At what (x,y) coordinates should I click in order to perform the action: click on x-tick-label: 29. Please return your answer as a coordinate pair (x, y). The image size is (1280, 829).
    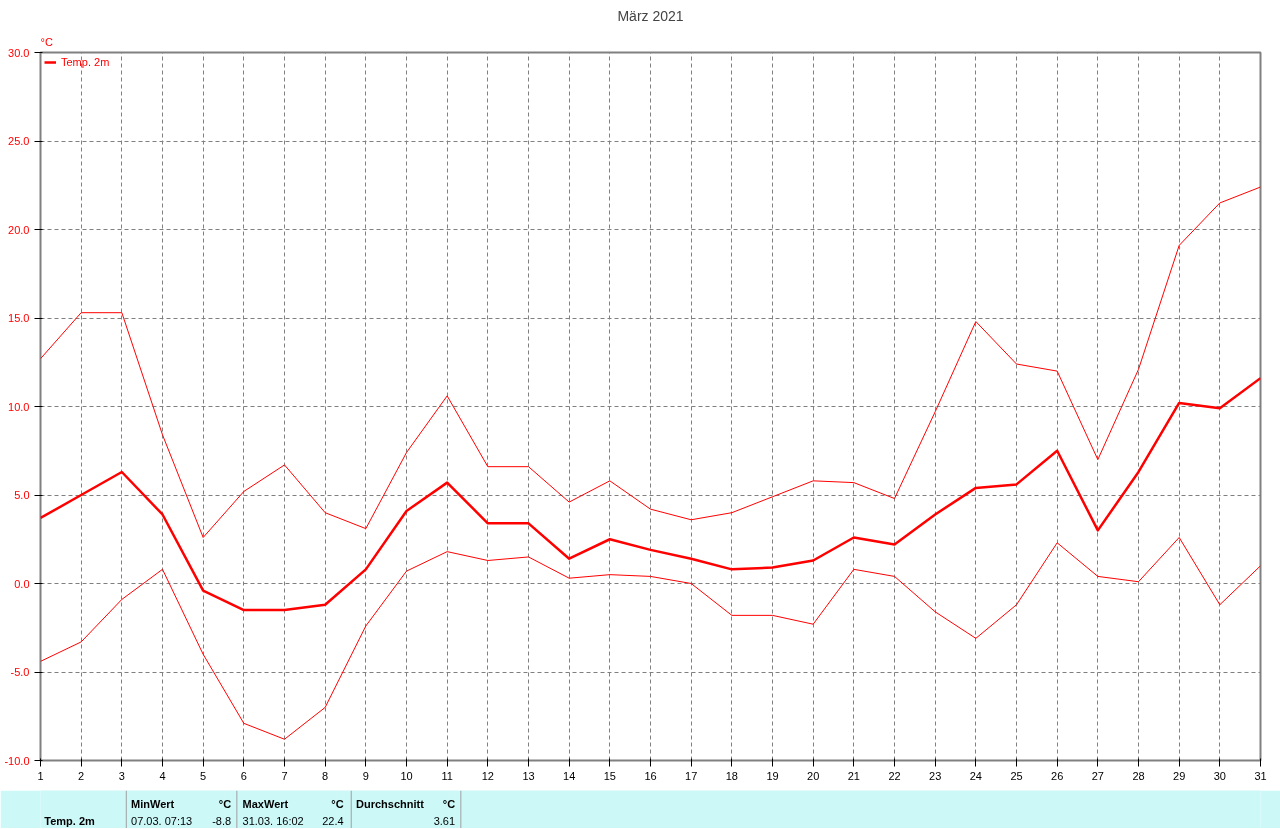
    Looking at the image, I should click on (1179, 775).